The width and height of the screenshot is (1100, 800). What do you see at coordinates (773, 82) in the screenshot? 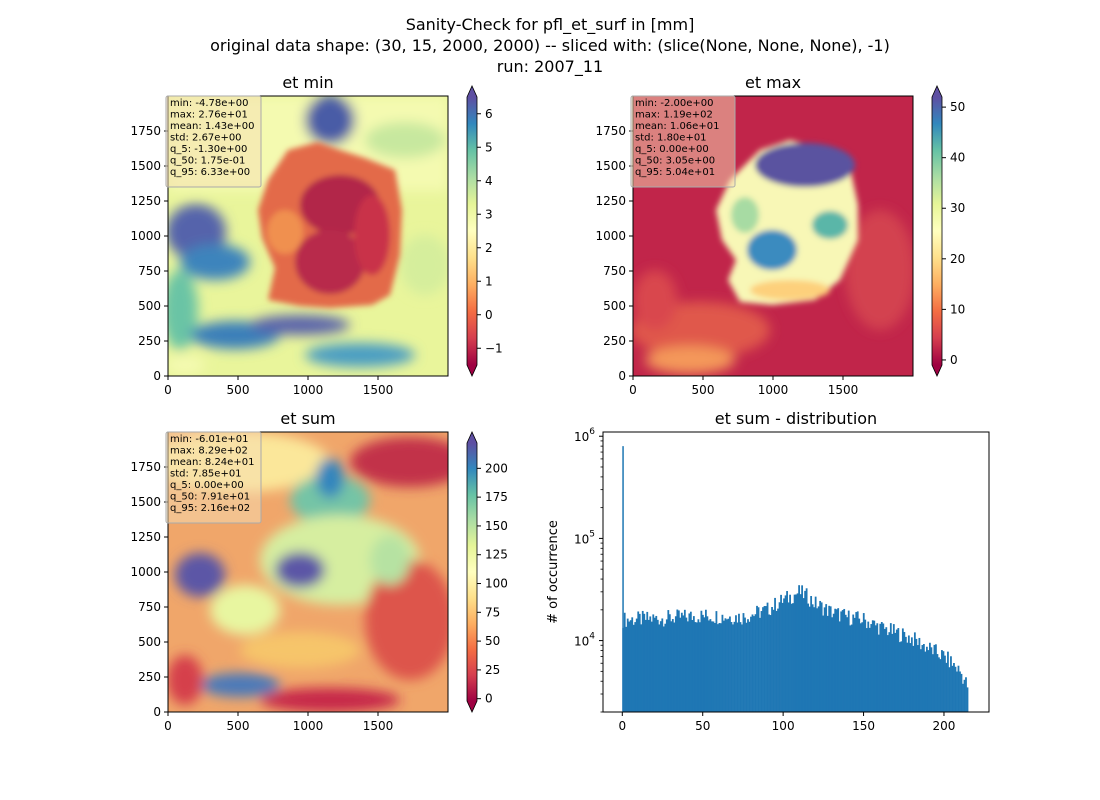
I see `panel-title-et-max: et max` at bounding box center [773, 82].